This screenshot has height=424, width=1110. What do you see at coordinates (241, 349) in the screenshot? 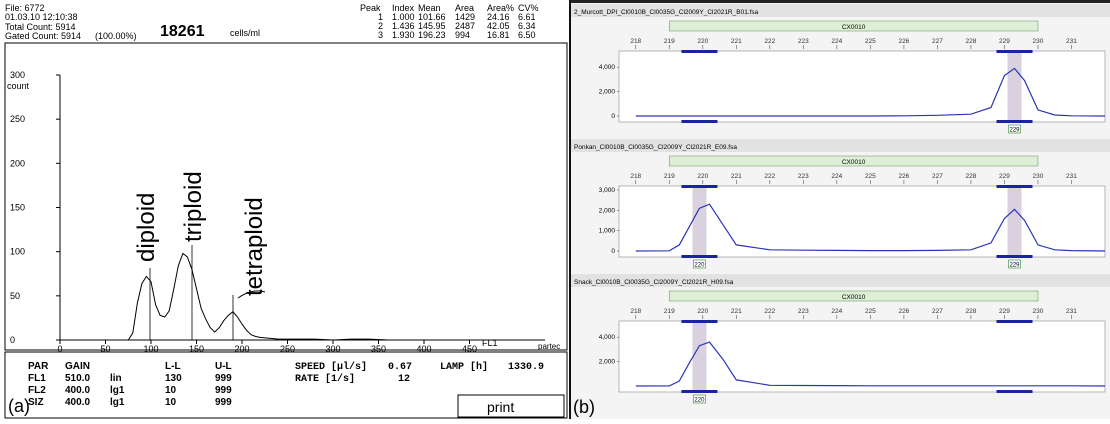
I see `x-tick-label: 200` at bounding box center [241, 349].